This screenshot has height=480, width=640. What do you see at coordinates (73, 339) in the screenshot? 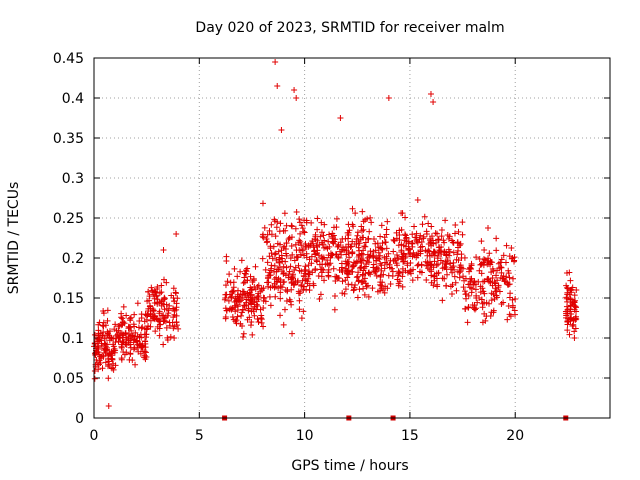
I see `y-tick-label: 0.1` at bounding box center [73, 339].